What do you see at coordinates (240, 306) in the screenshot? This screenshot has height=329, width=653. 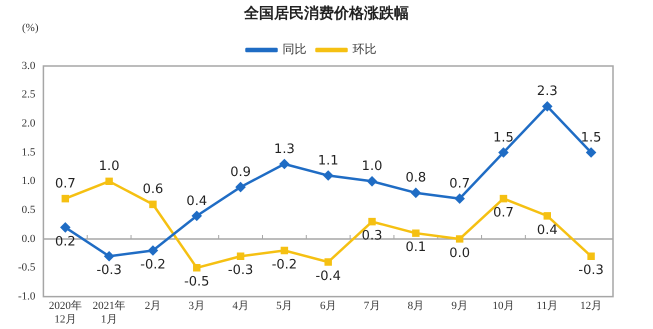 I see `x-tick-label: 4月` at bounding box center [240, 306].